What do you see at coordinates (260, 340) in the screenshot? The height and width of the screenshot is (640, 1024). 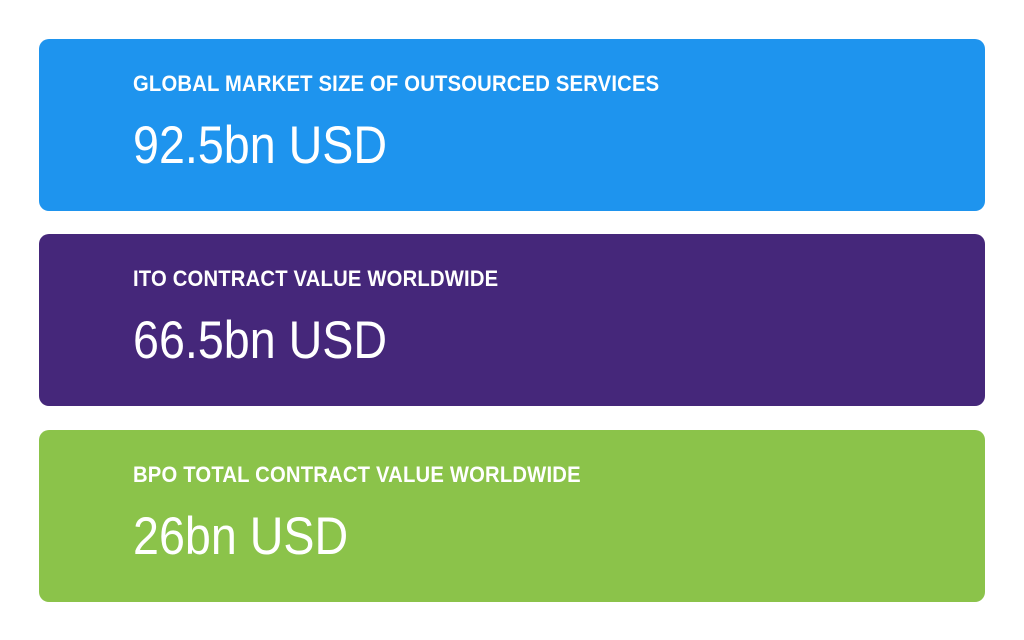 I see `stat-card-value: 66.5bn USD` at bounding box center [260, 340].